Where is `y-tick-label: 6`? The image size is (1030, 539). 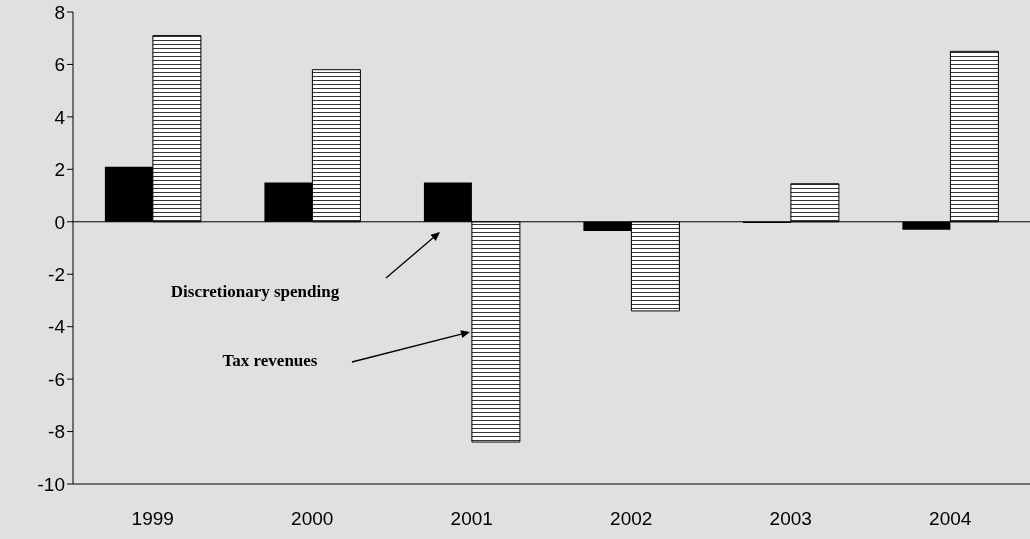 y-tick-label: 6 is located at coordinates (59, 65).